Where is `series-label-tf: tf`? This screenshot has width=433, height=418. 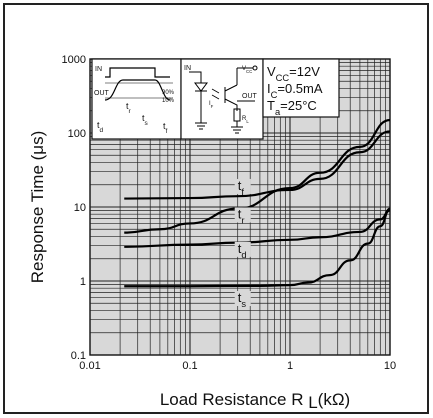 series-label-tf: tf is located at coordinates (241, 187).